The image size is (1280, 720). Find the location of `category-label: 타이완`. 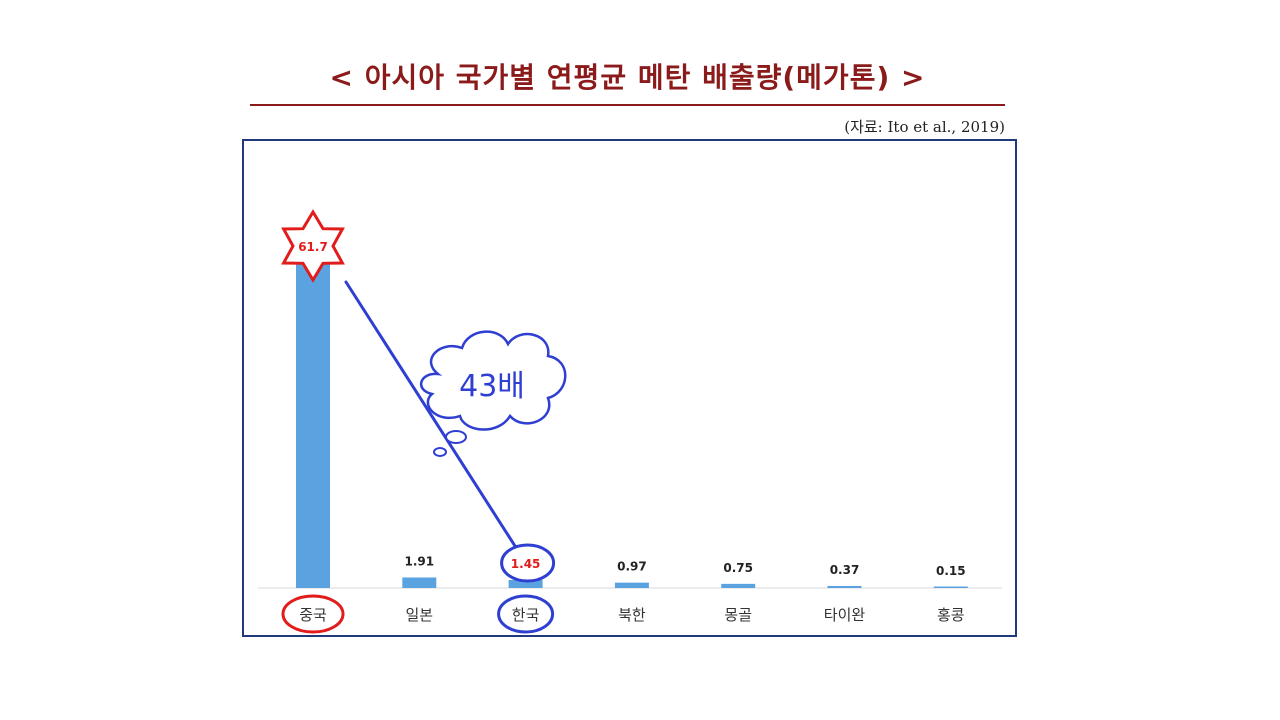

category-label: 타이완 is located at coordinates (845, 615).